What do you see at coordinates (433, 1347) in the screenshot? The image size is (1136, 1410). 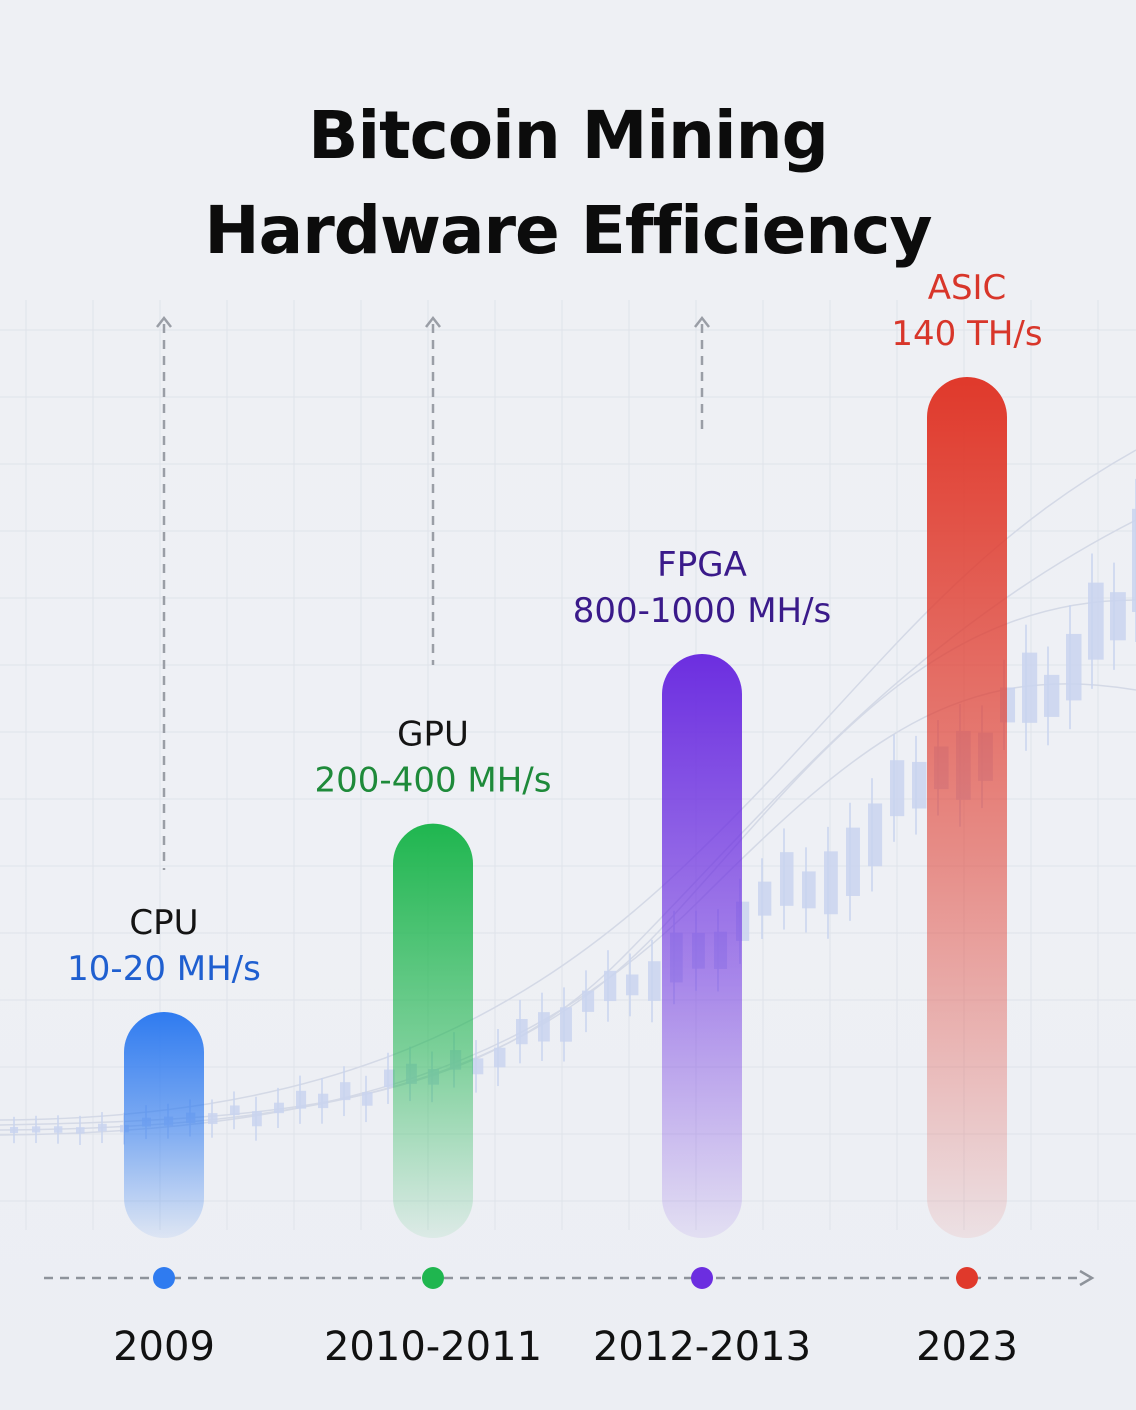 I see `year-tick-label: 2010-2011` at bounding box center [433, 1347].